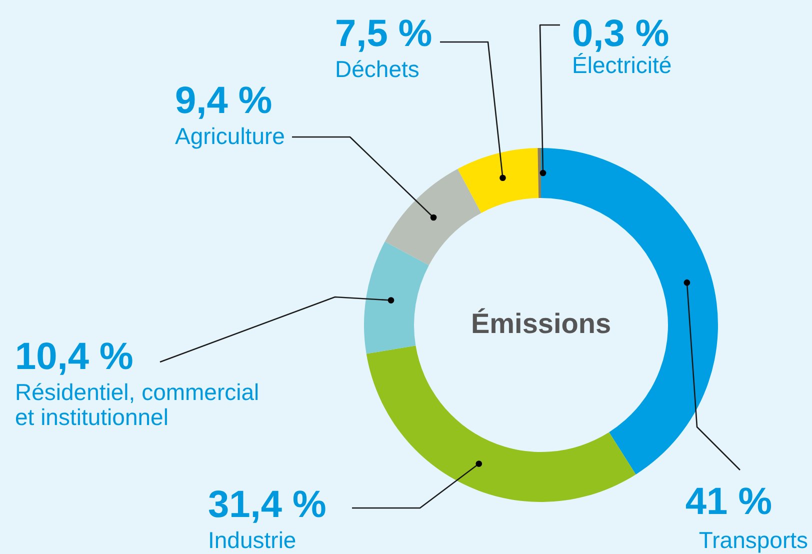 The width and height of the screenshot is (812, 554). I want to click on text: Émissions, so click(541, 323).